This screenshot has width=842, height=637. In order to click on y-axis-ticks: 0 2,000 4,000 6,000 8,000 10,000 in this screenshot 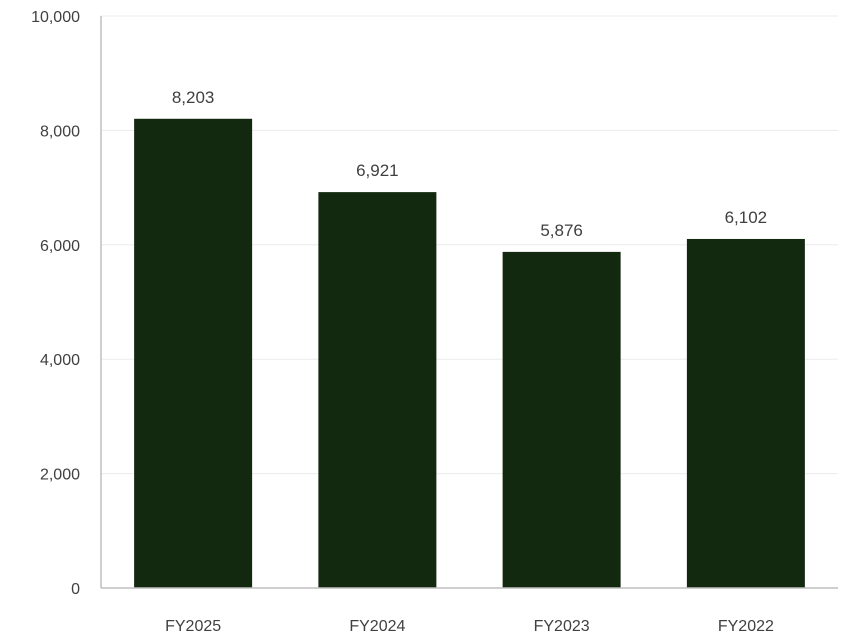, I will do `click(55, 303)`.